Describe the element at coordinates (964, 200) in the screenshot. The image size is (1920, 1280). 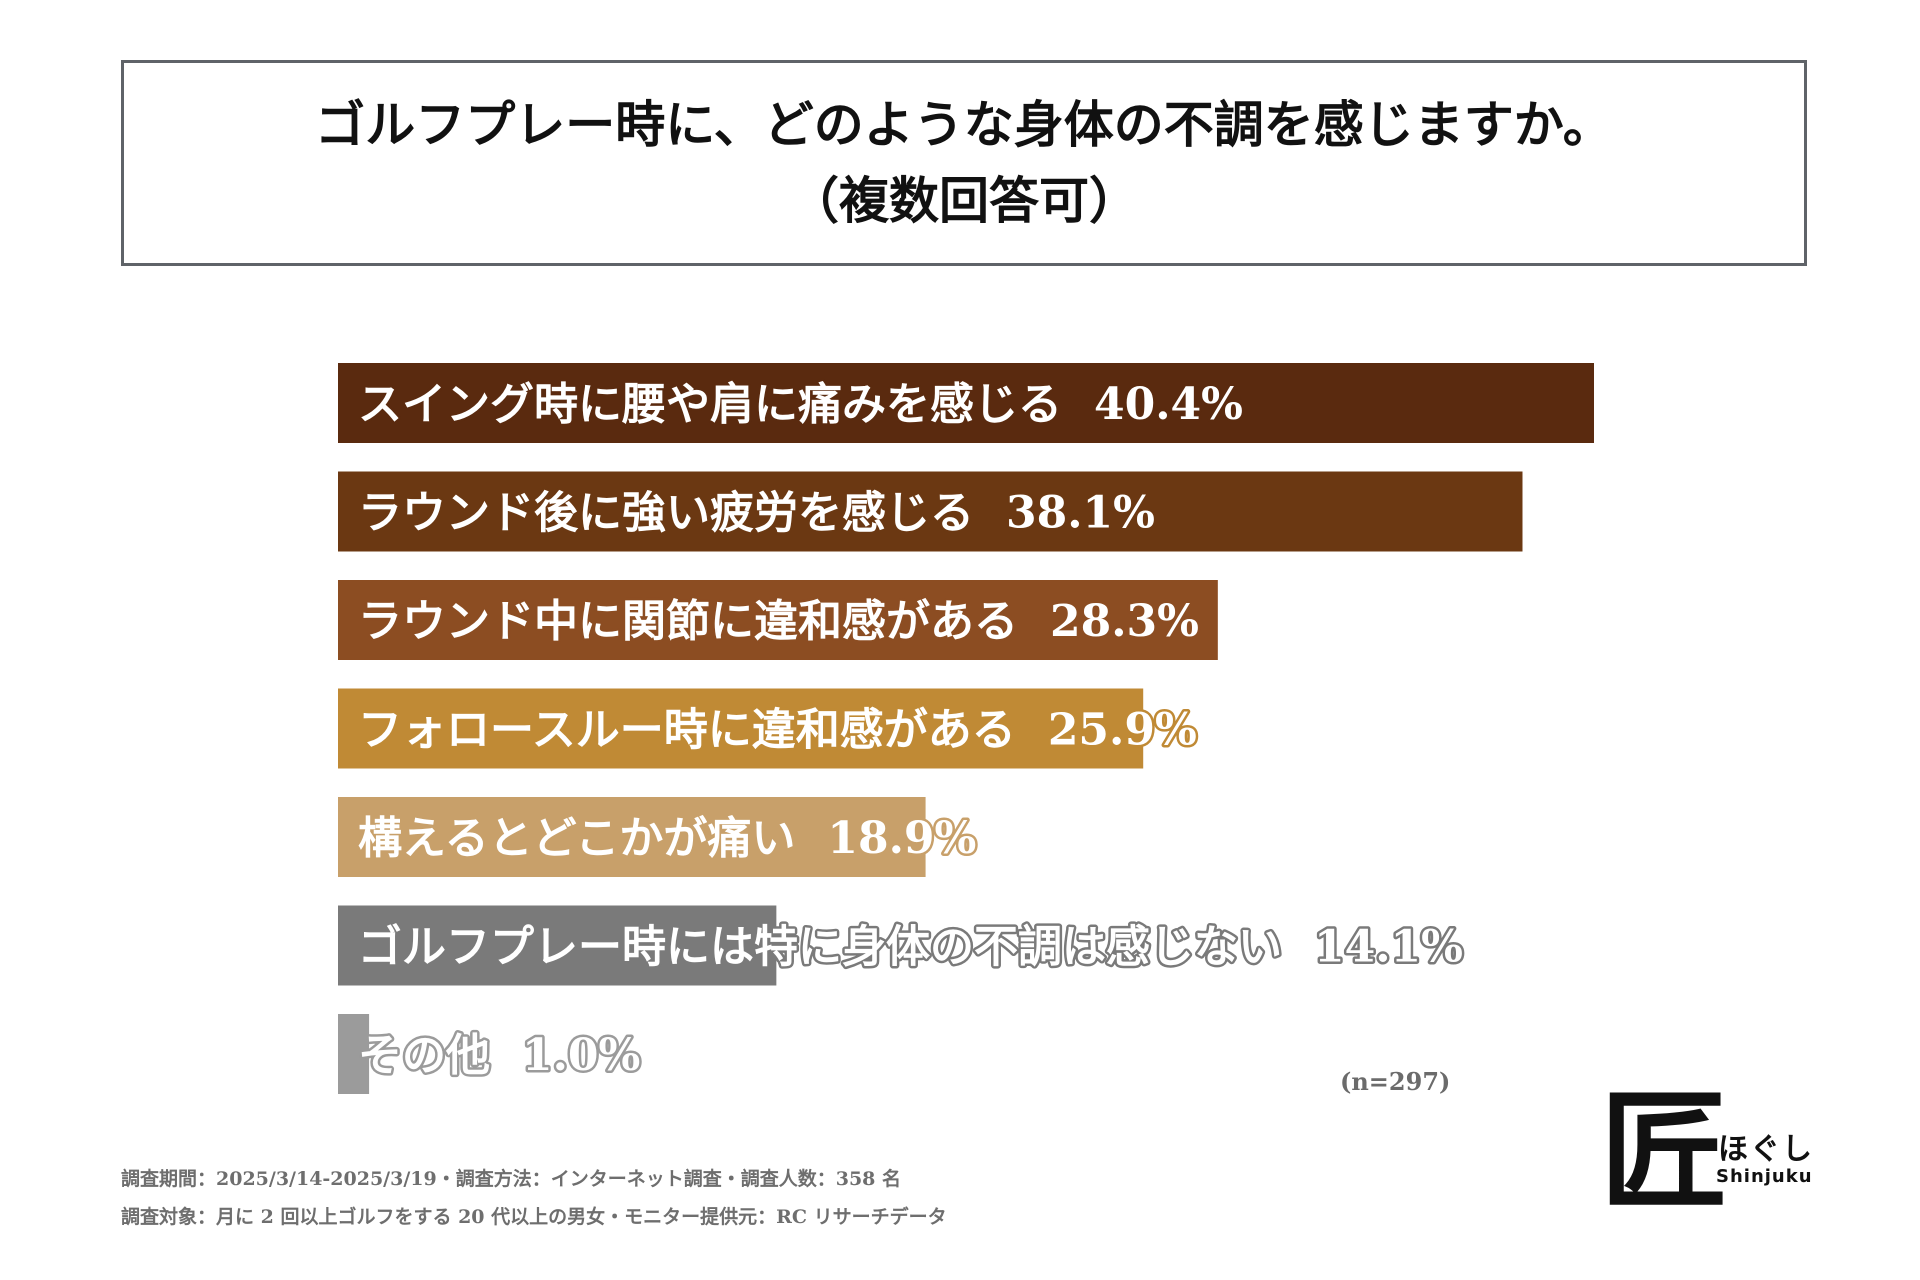
I see `chart-subtitle: （複数回答可）` at that location.